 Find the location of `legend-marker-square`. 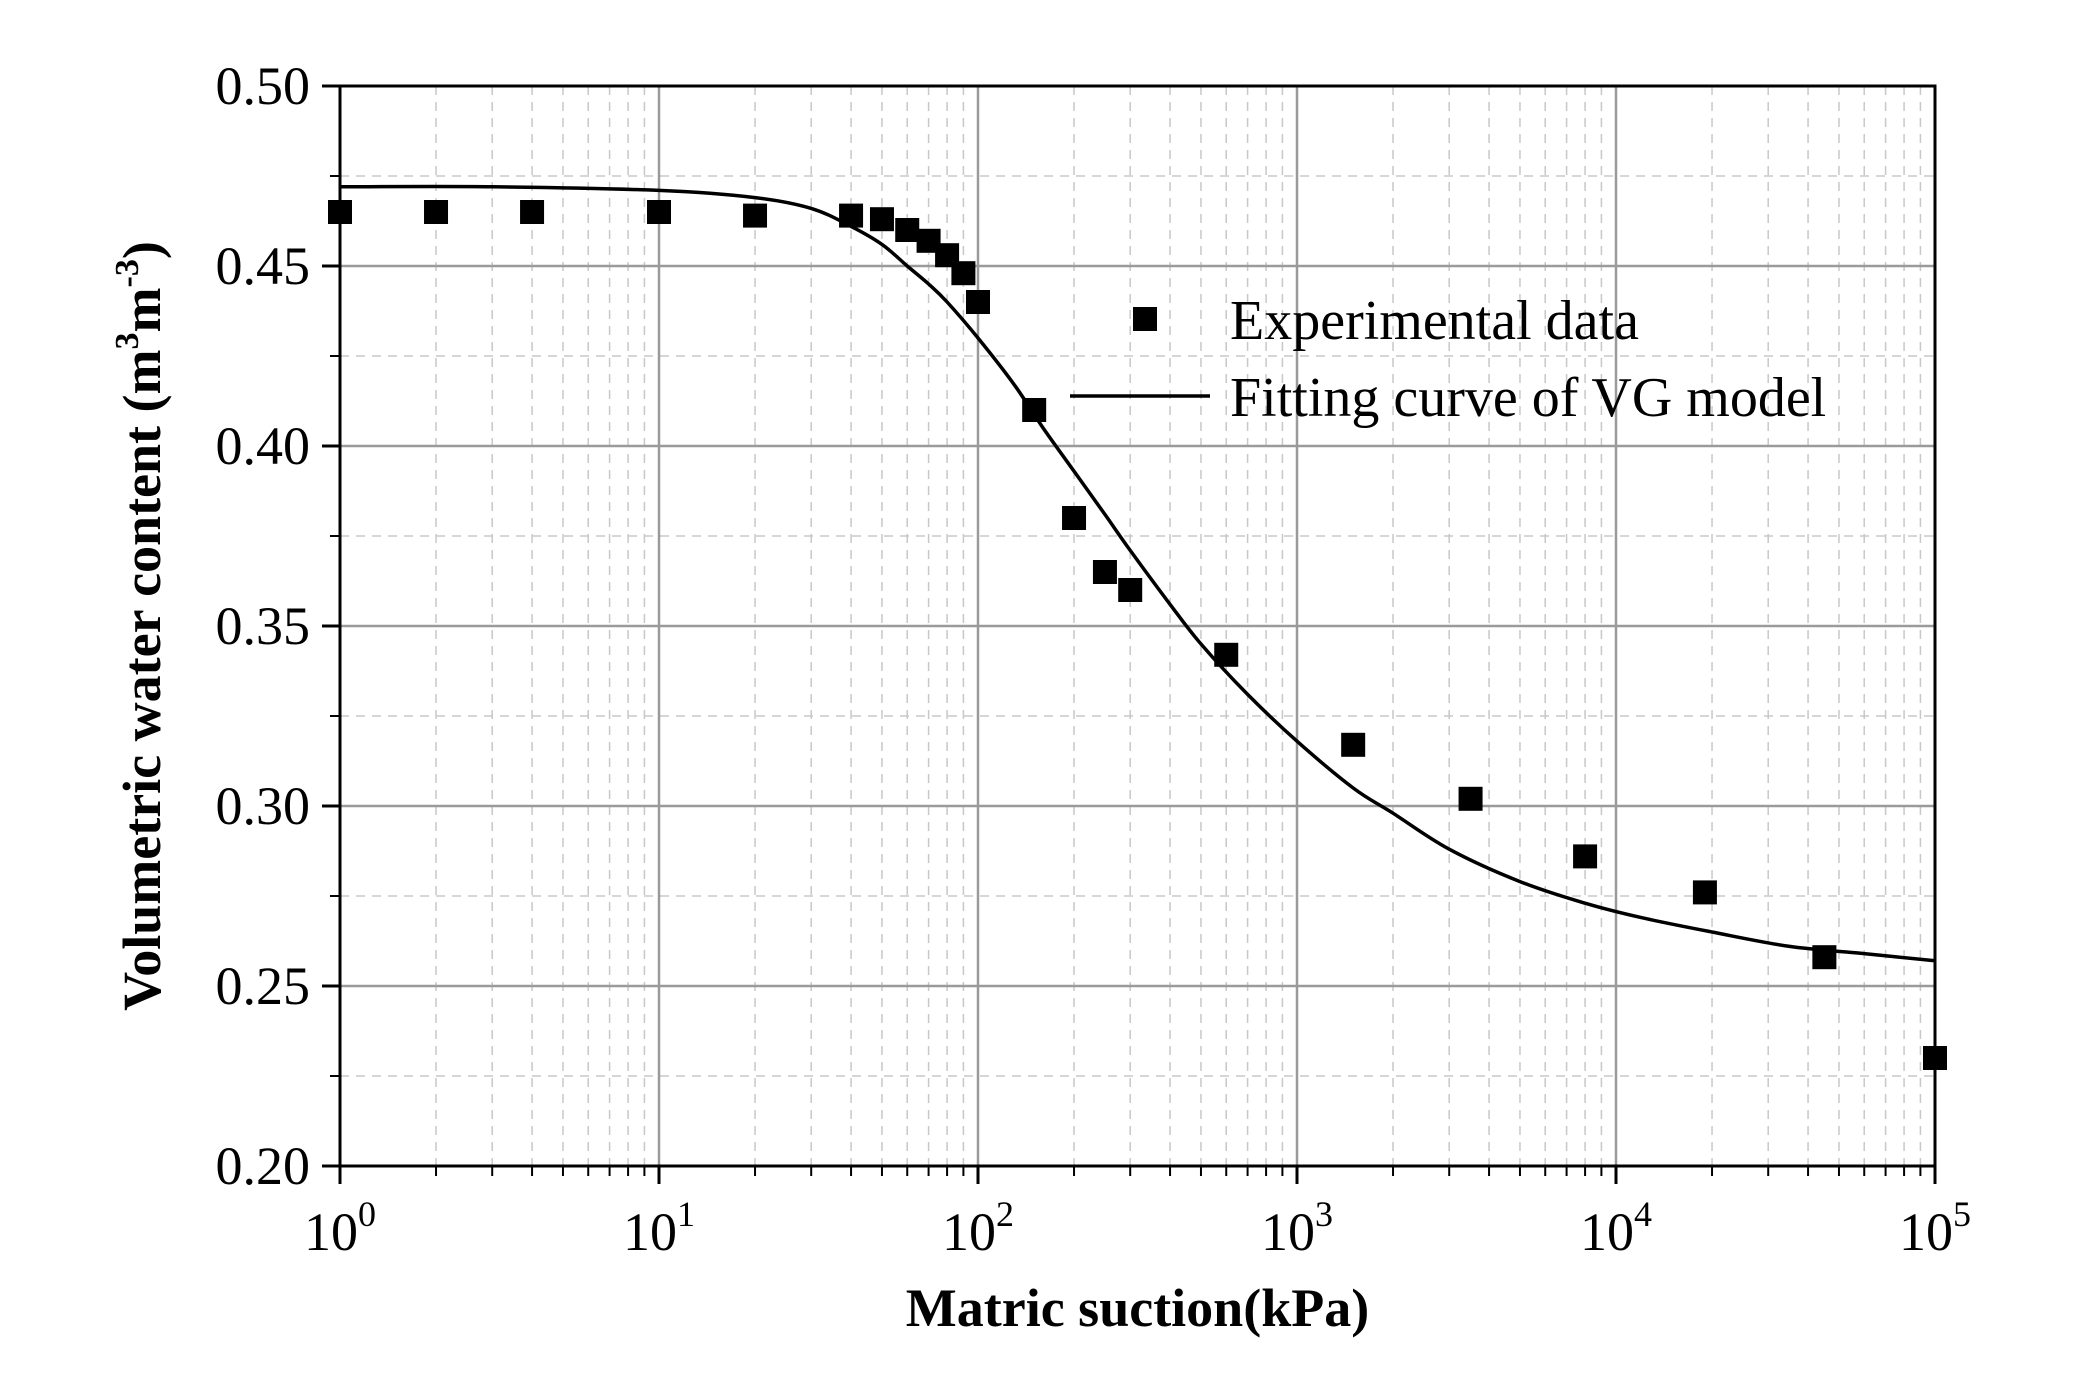

legend-marker-square is located at coordinates (1145, 319).